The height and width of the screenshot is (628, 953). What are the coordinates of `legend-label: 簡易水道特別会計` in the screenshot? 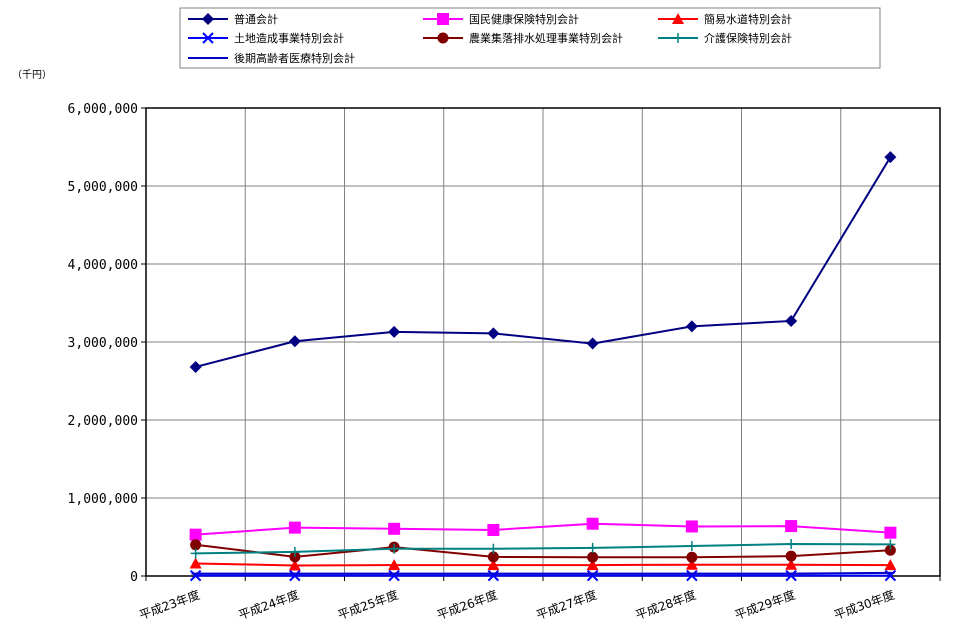 It's located at (748, 19).